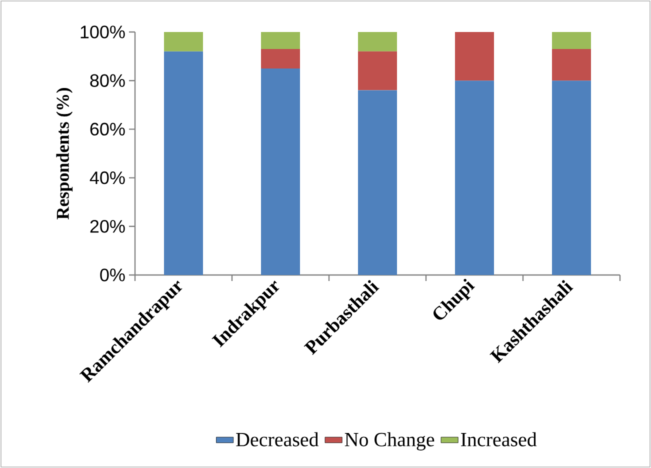 Image resolution: width=651 pixels, height=468 pixels. I want to click on legend-label: No Change, so click(389, 441).